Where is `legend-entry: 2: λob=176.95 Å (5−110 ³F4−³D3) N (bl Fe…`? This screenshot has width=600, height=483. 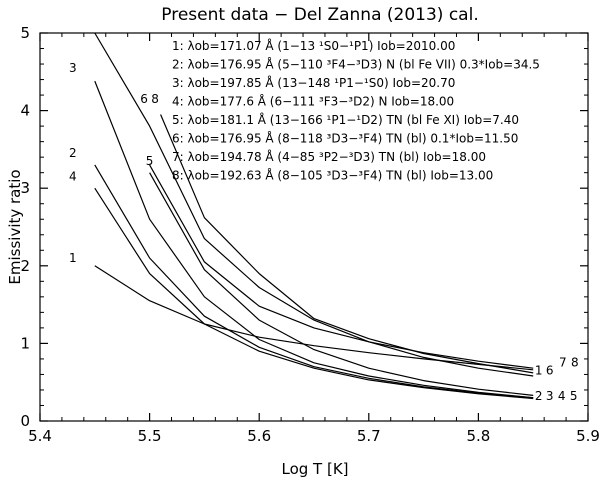 legend-entry: 2: λob=176.95 Å (5−110 ³F4−³D3) N (bl Fe… is located at coordinates (356, 64).